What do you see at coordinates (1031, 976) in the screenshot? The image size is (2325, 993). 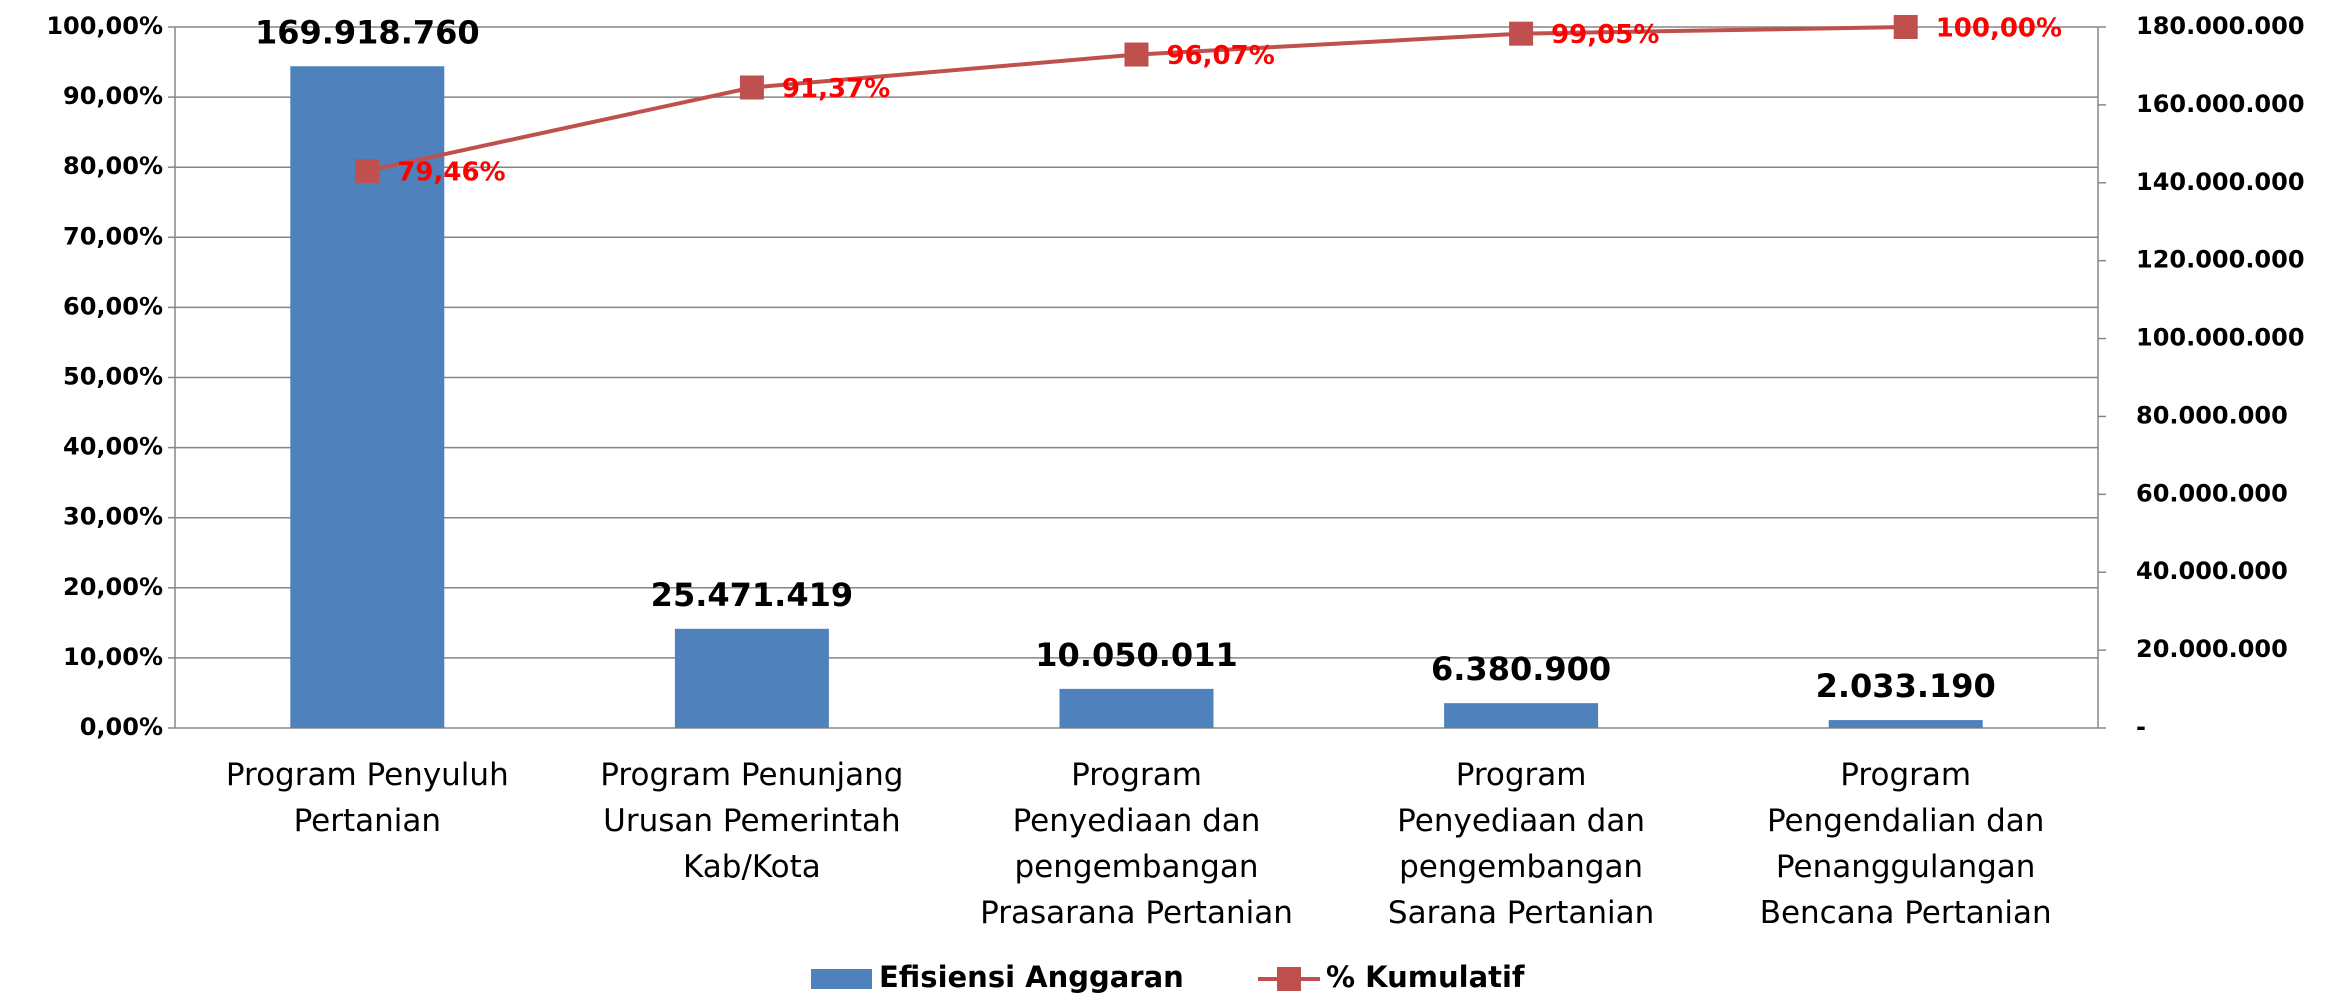 I see `legend-label: Efisiensi Anggaran` at bounding box center [1031, 976].